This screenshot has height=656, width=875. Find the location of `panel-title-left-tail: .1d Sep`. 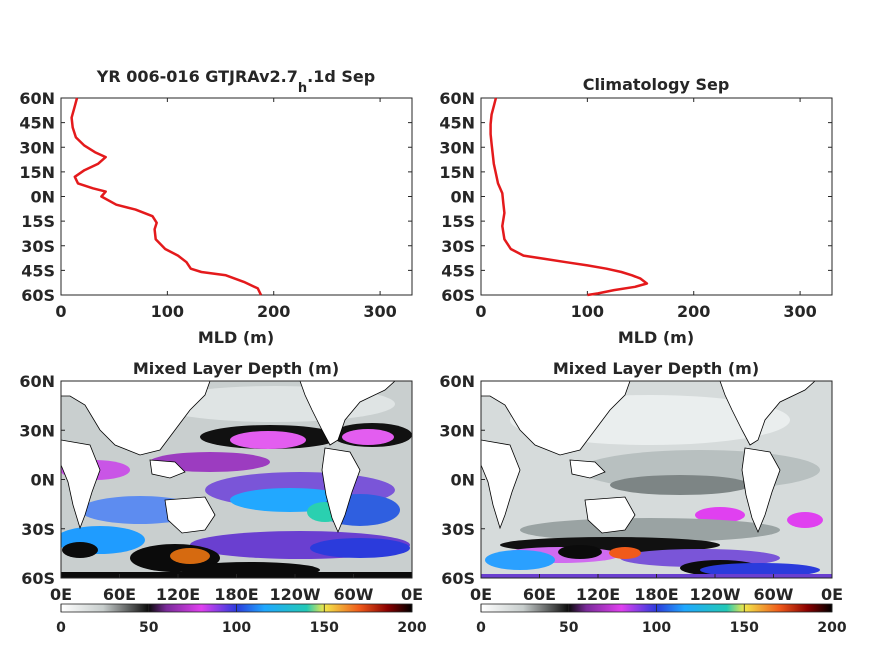

panel-title-left-tail: .1d Sep is located at coordinates (341, 76).